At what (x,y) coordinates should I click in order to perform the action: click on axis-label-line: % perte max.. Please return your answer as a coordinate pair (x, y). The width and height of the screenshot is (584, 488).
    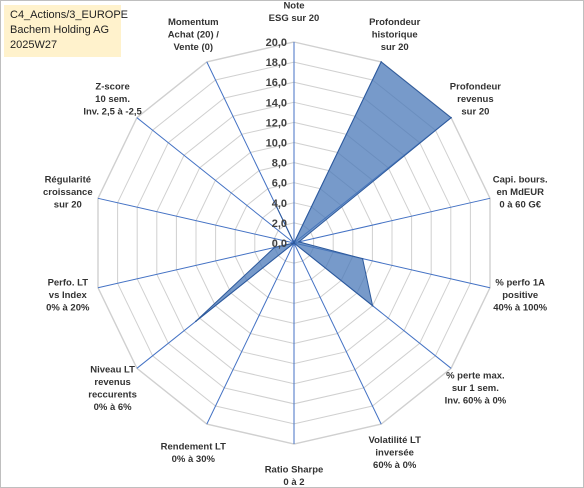
    Looking at the image, I should click on (475, 376).